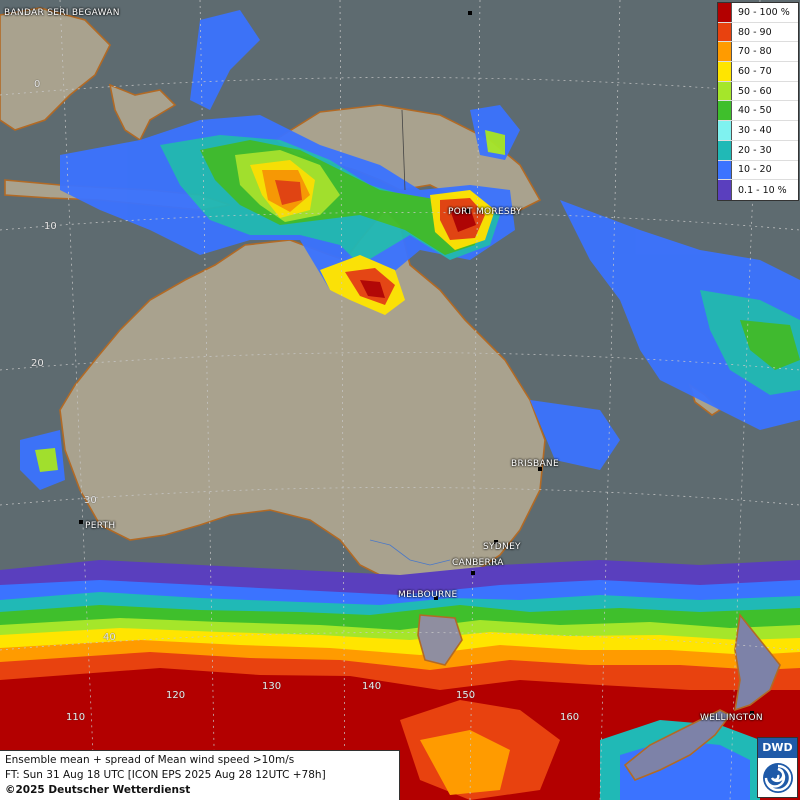  Describe the element at coordinates (176, 695) in the screenshot. I see `grid-label-lon-120: 120` at that location.